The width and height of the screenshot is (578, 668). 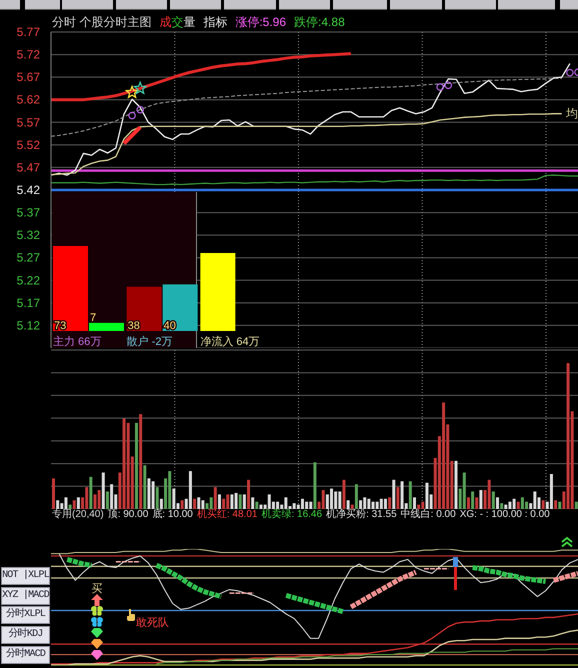 I want to click on chart-title: 专用(20,40), so click(x=78, y=515).